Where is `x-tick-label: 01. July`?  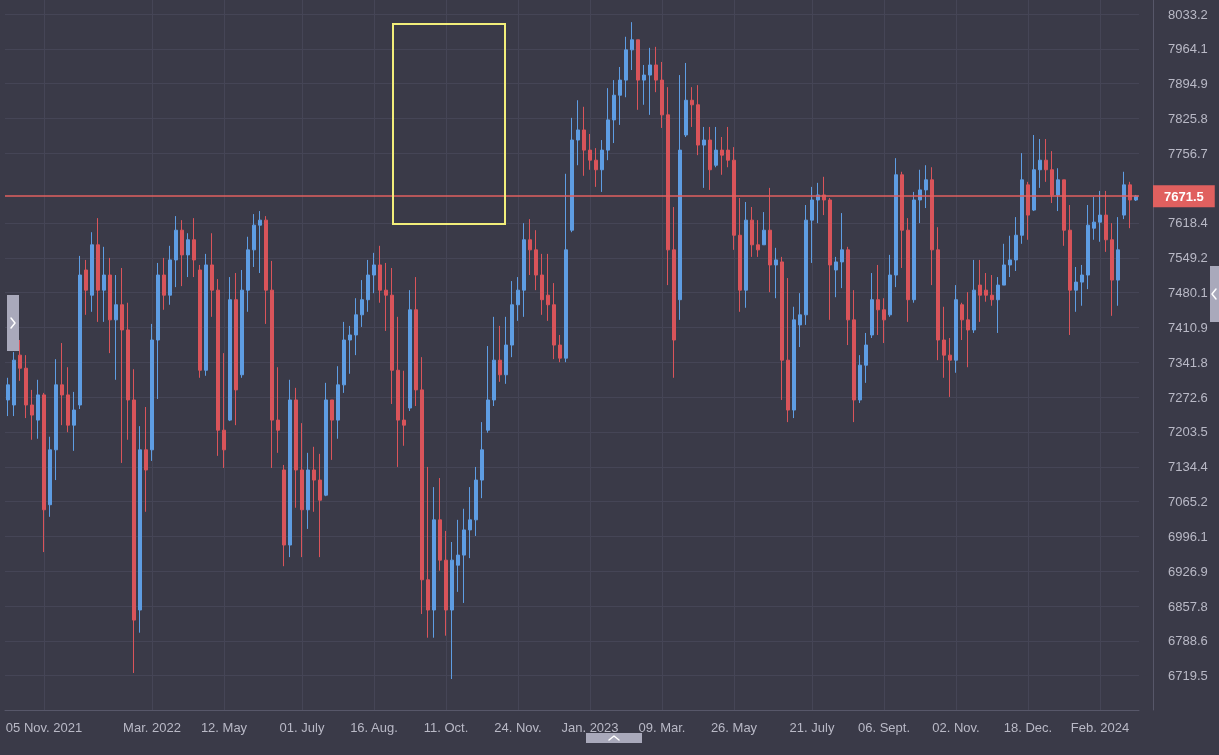 x-tick-label: 01. July is located at coordinates (302, 727).